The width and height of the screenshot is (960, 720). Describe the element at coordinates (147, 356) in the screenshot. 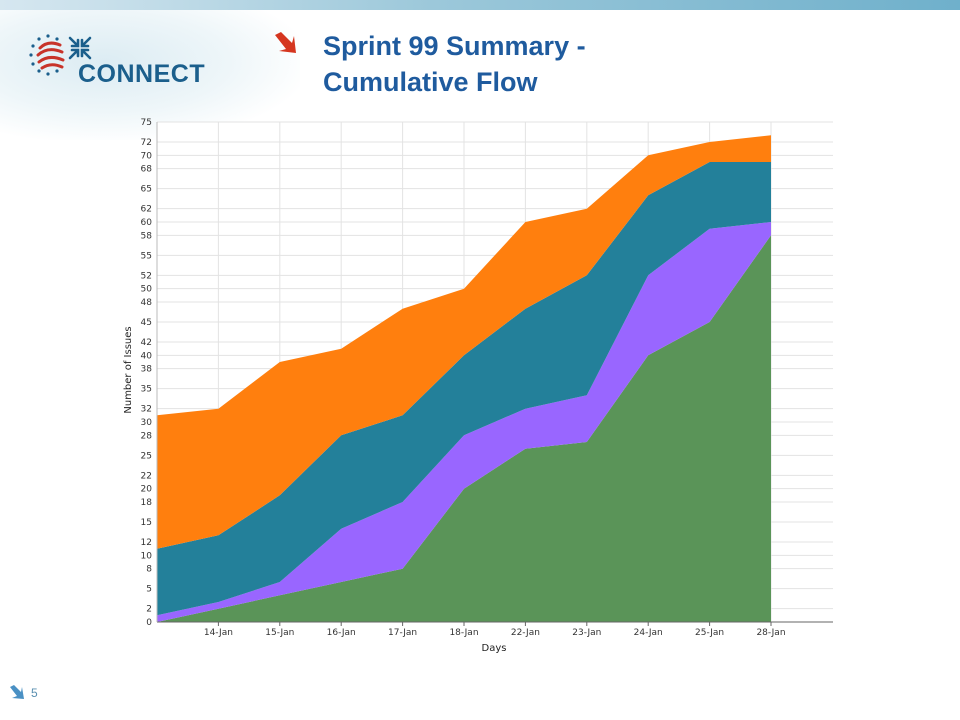

I see `y-tick-label: 40` at that location.